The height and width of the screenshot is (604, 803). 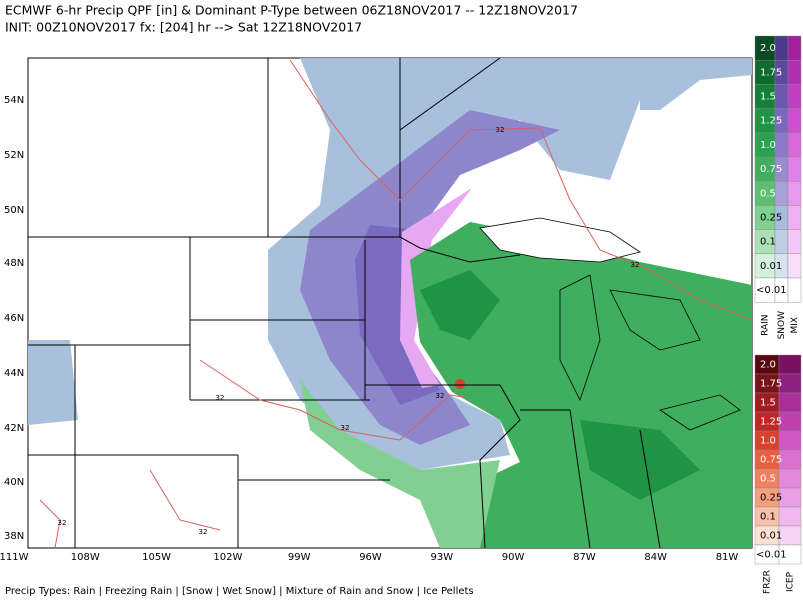 I want to click on lat-label: 54N, so click(x=14, y=100).